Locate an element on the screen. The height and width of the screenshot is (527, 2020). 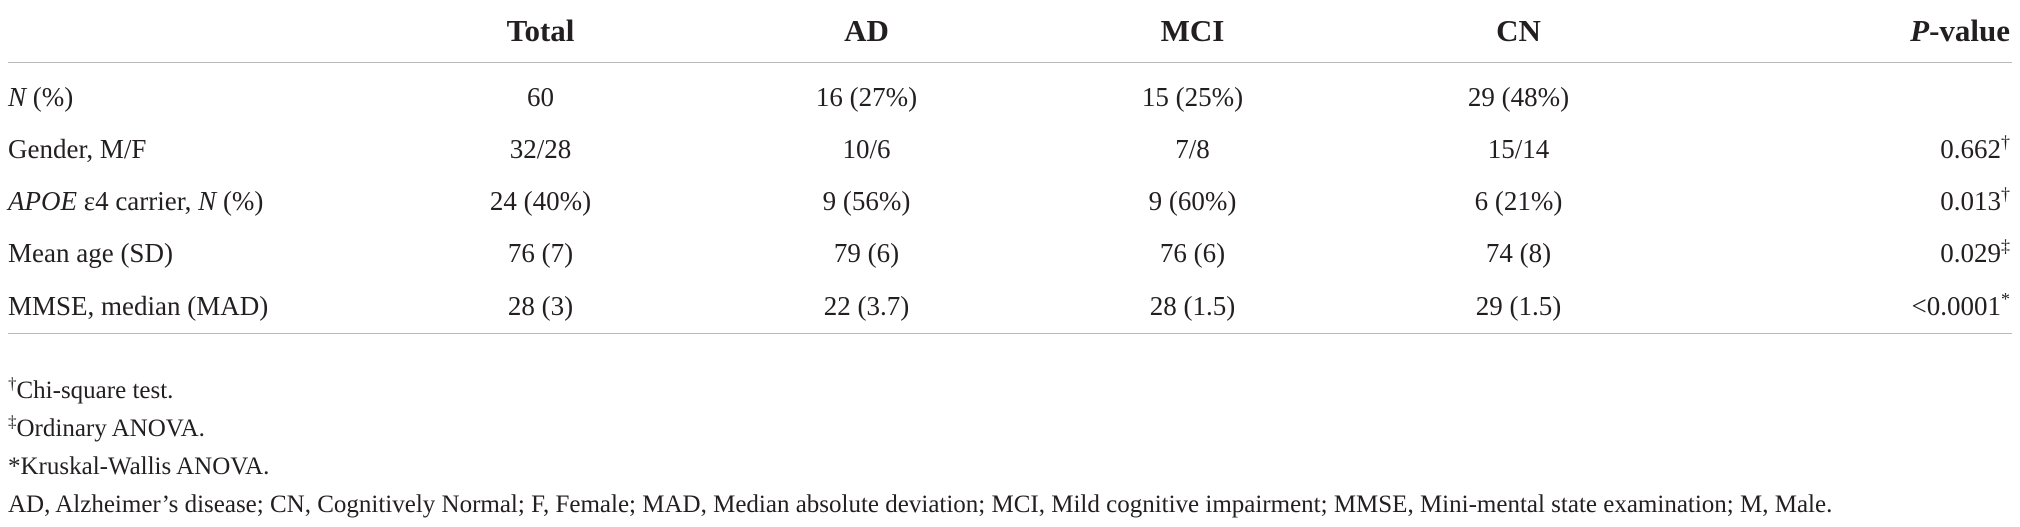
pvalue-text: 0.029 is located at coordinates (1970, 252).